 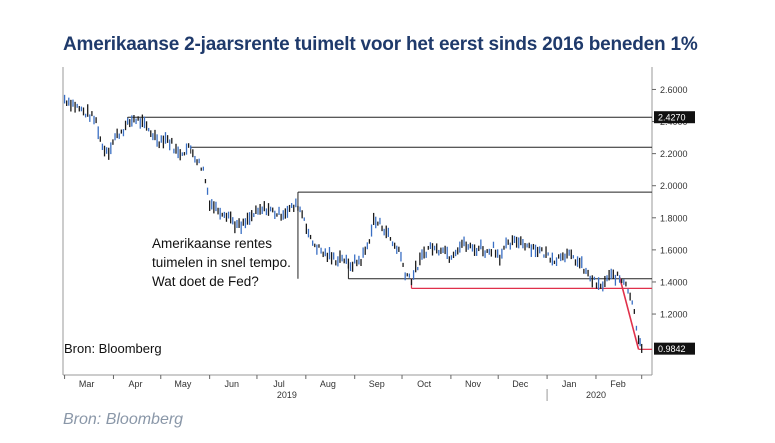 What do you see at coordinates (473, 384) in the screenshot?
I see `x-month-label: Nov` at bounding box center [473, 384].